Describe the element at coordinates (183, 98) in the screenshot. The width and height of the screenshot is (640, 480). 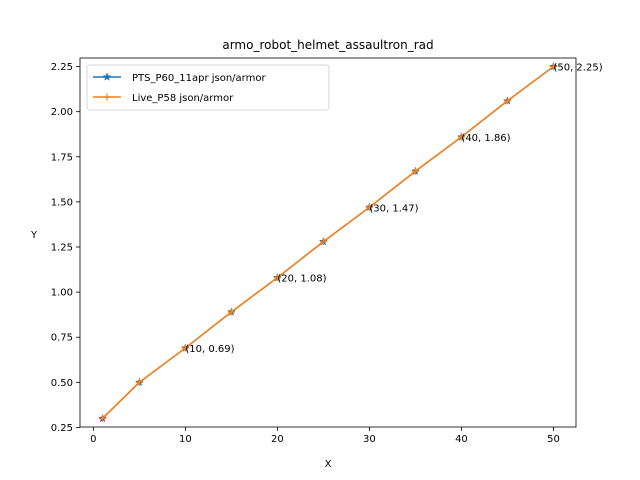
I see `legend-label: Live_P58 json/armor` at that location.